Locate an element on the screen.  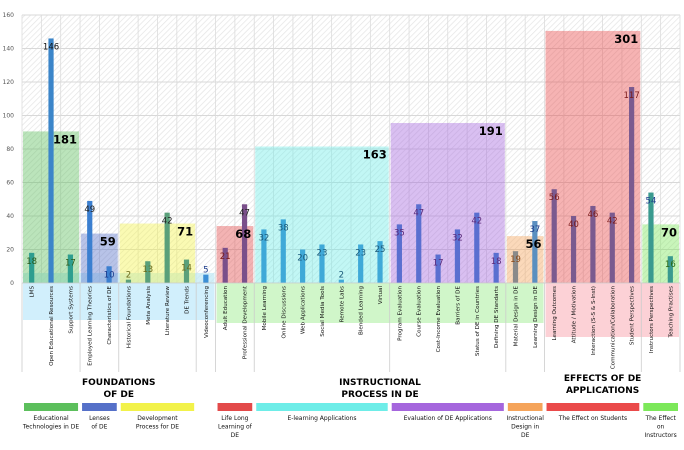
y-tick-label: 80 is located at coordinates (10, 149).